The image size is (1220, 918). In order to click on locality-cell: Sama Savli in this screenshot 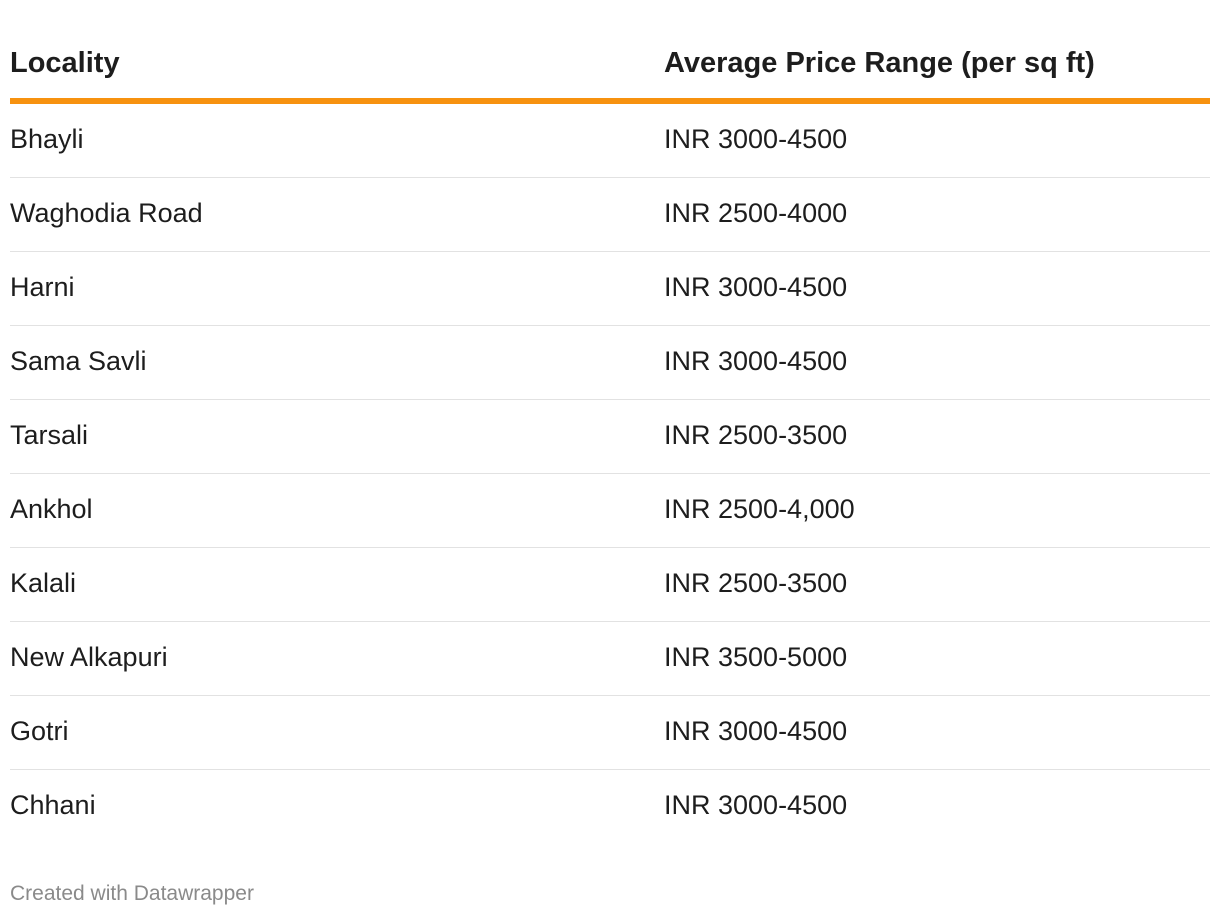, I will do `click(78, 361)`.